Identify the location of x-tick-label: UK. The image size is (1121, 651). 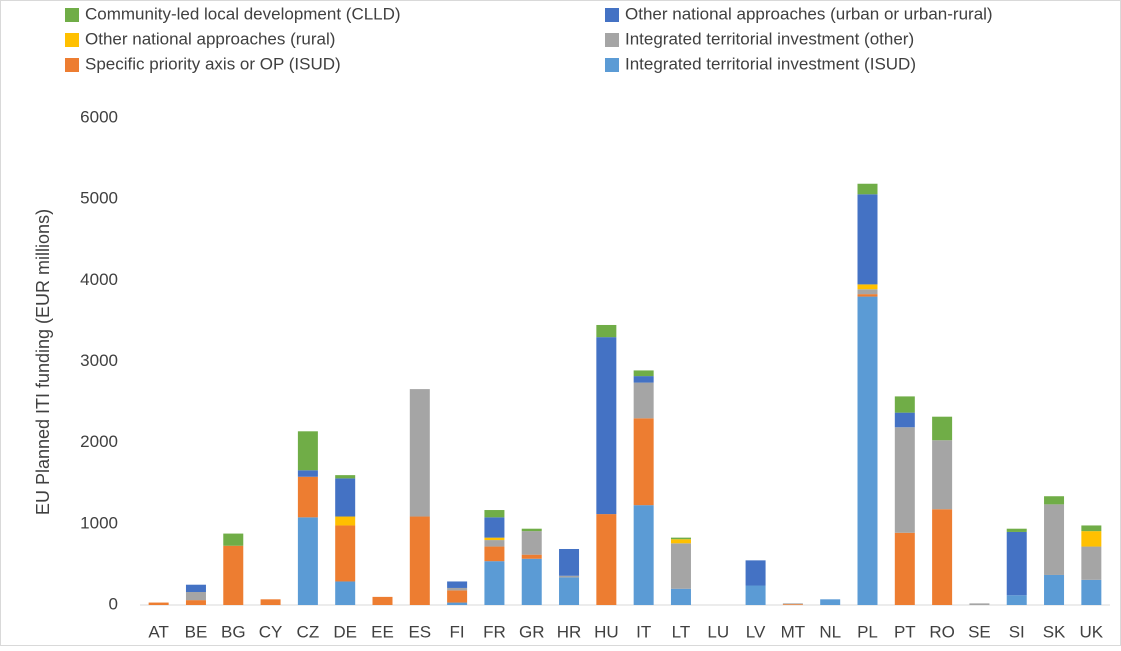
(1092, 631).